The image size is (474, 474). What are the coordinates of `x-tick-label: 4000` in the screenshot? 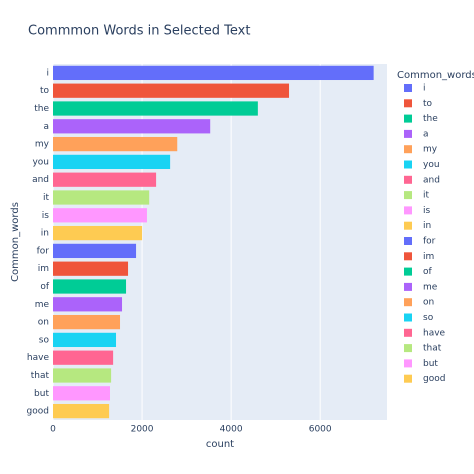 It's located at (231, 430).